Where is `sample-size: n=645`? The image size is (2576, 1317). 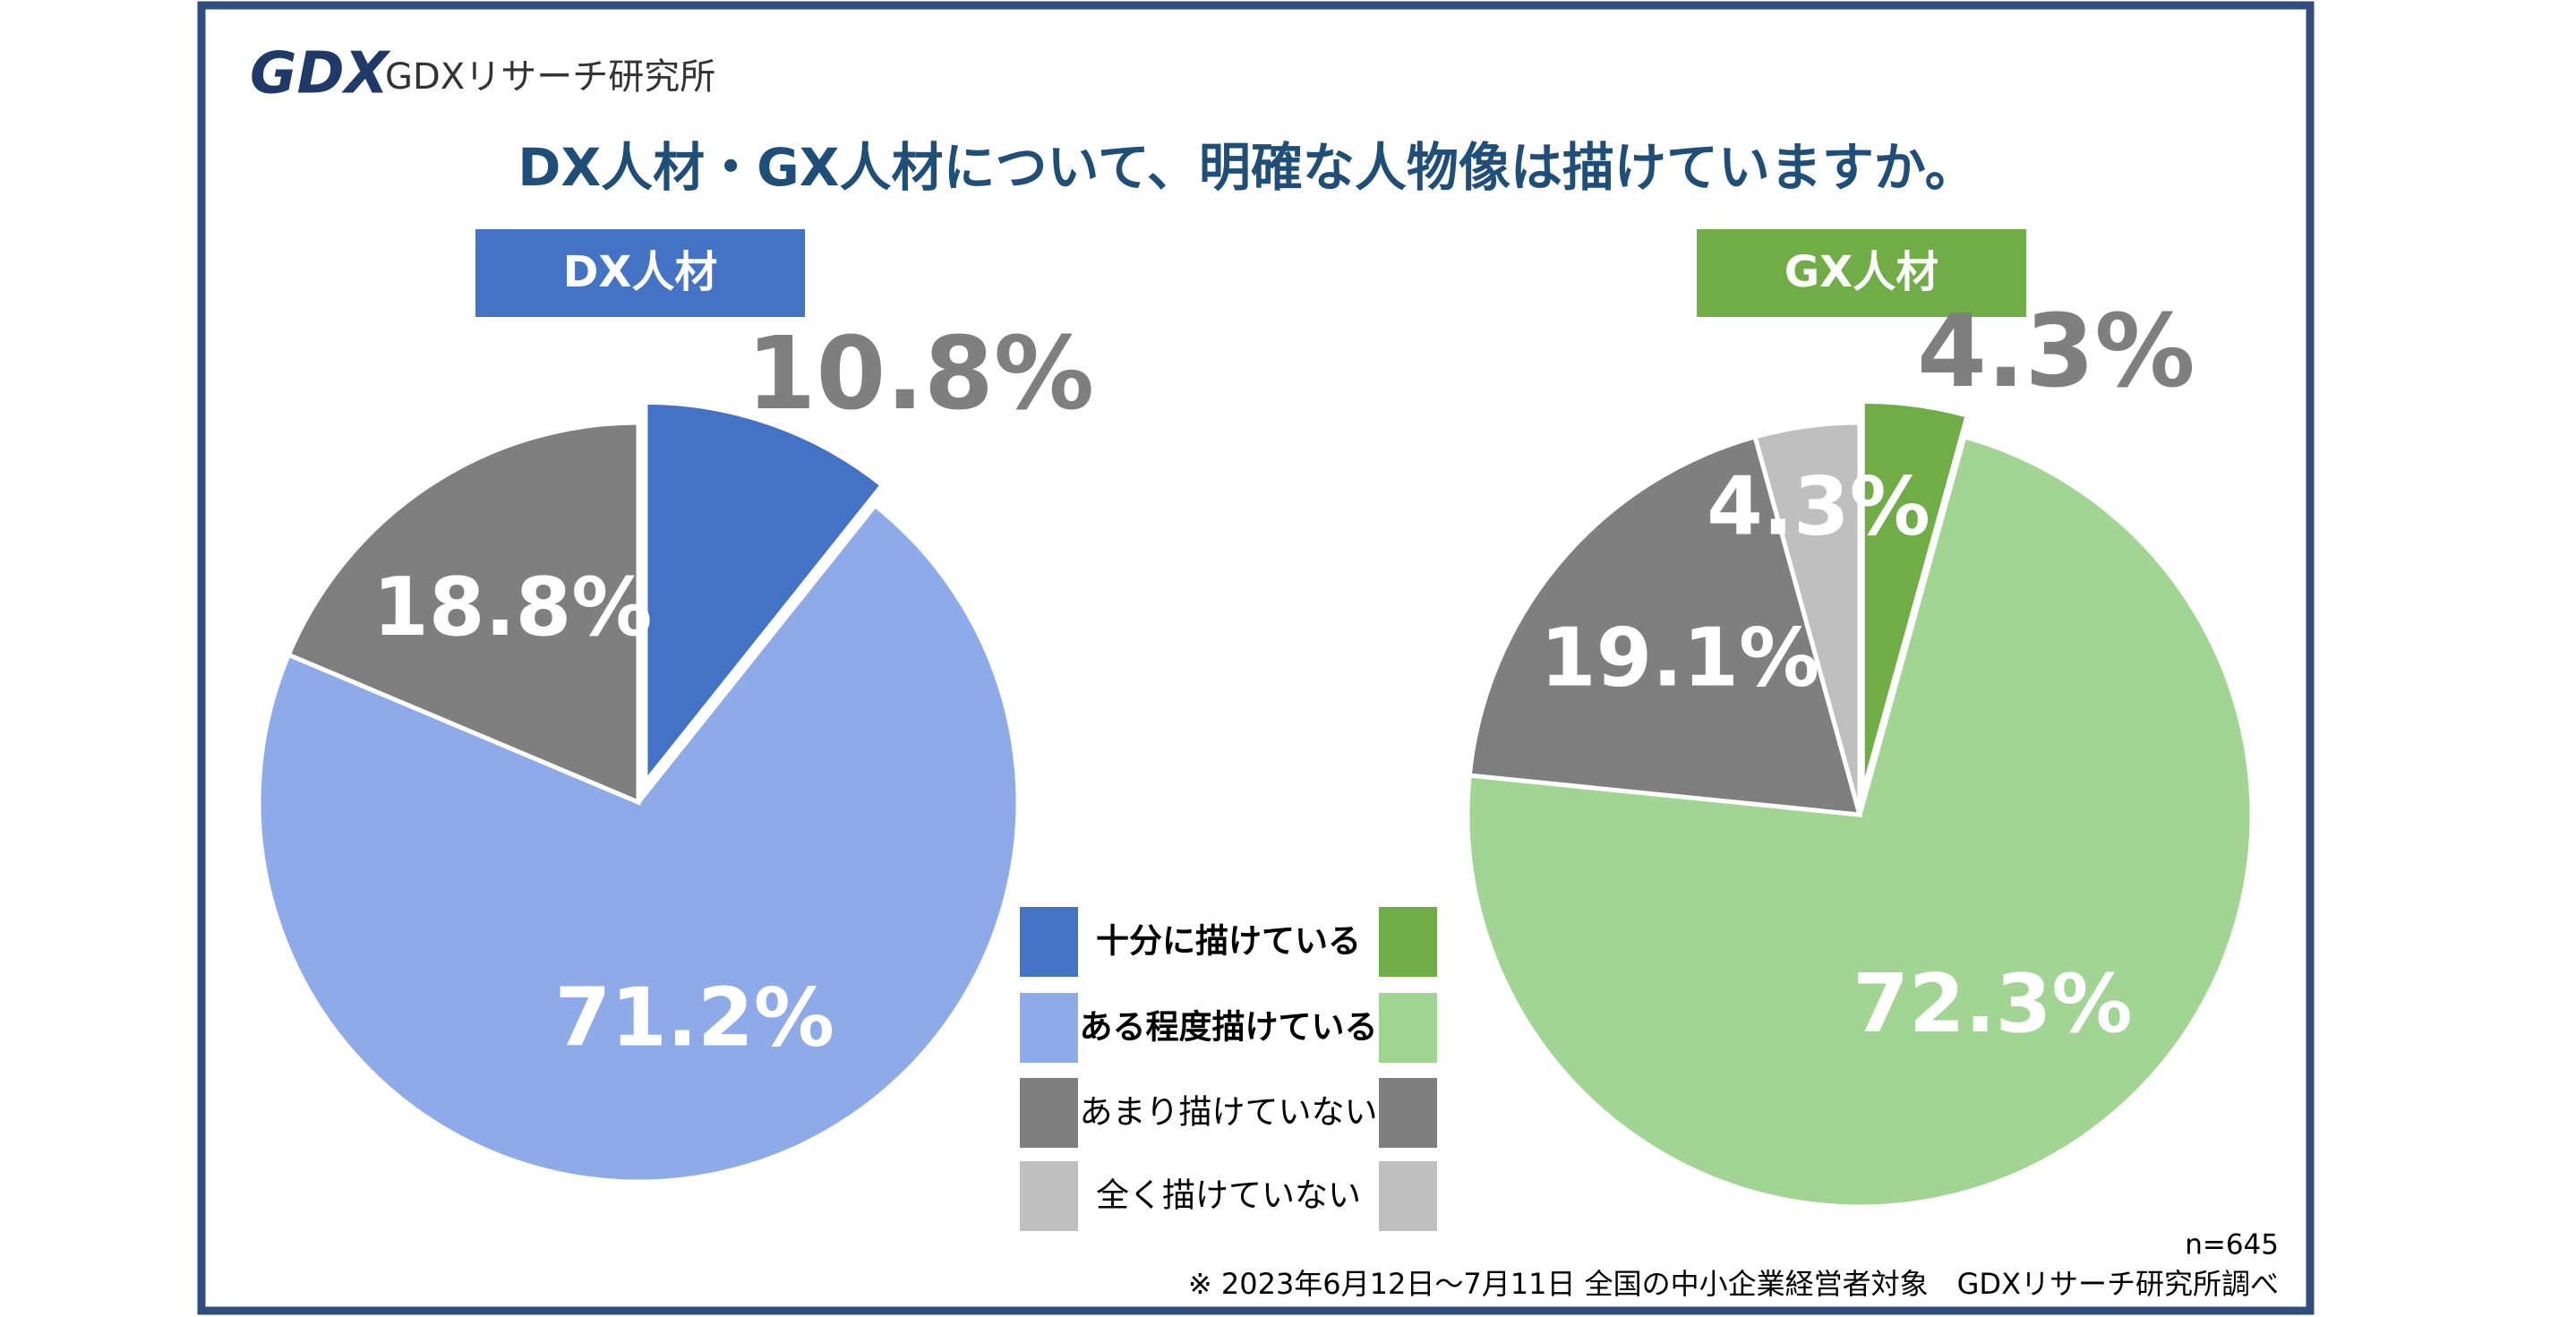 sample-size: n=645 is located at coordinates (2232, 1245).